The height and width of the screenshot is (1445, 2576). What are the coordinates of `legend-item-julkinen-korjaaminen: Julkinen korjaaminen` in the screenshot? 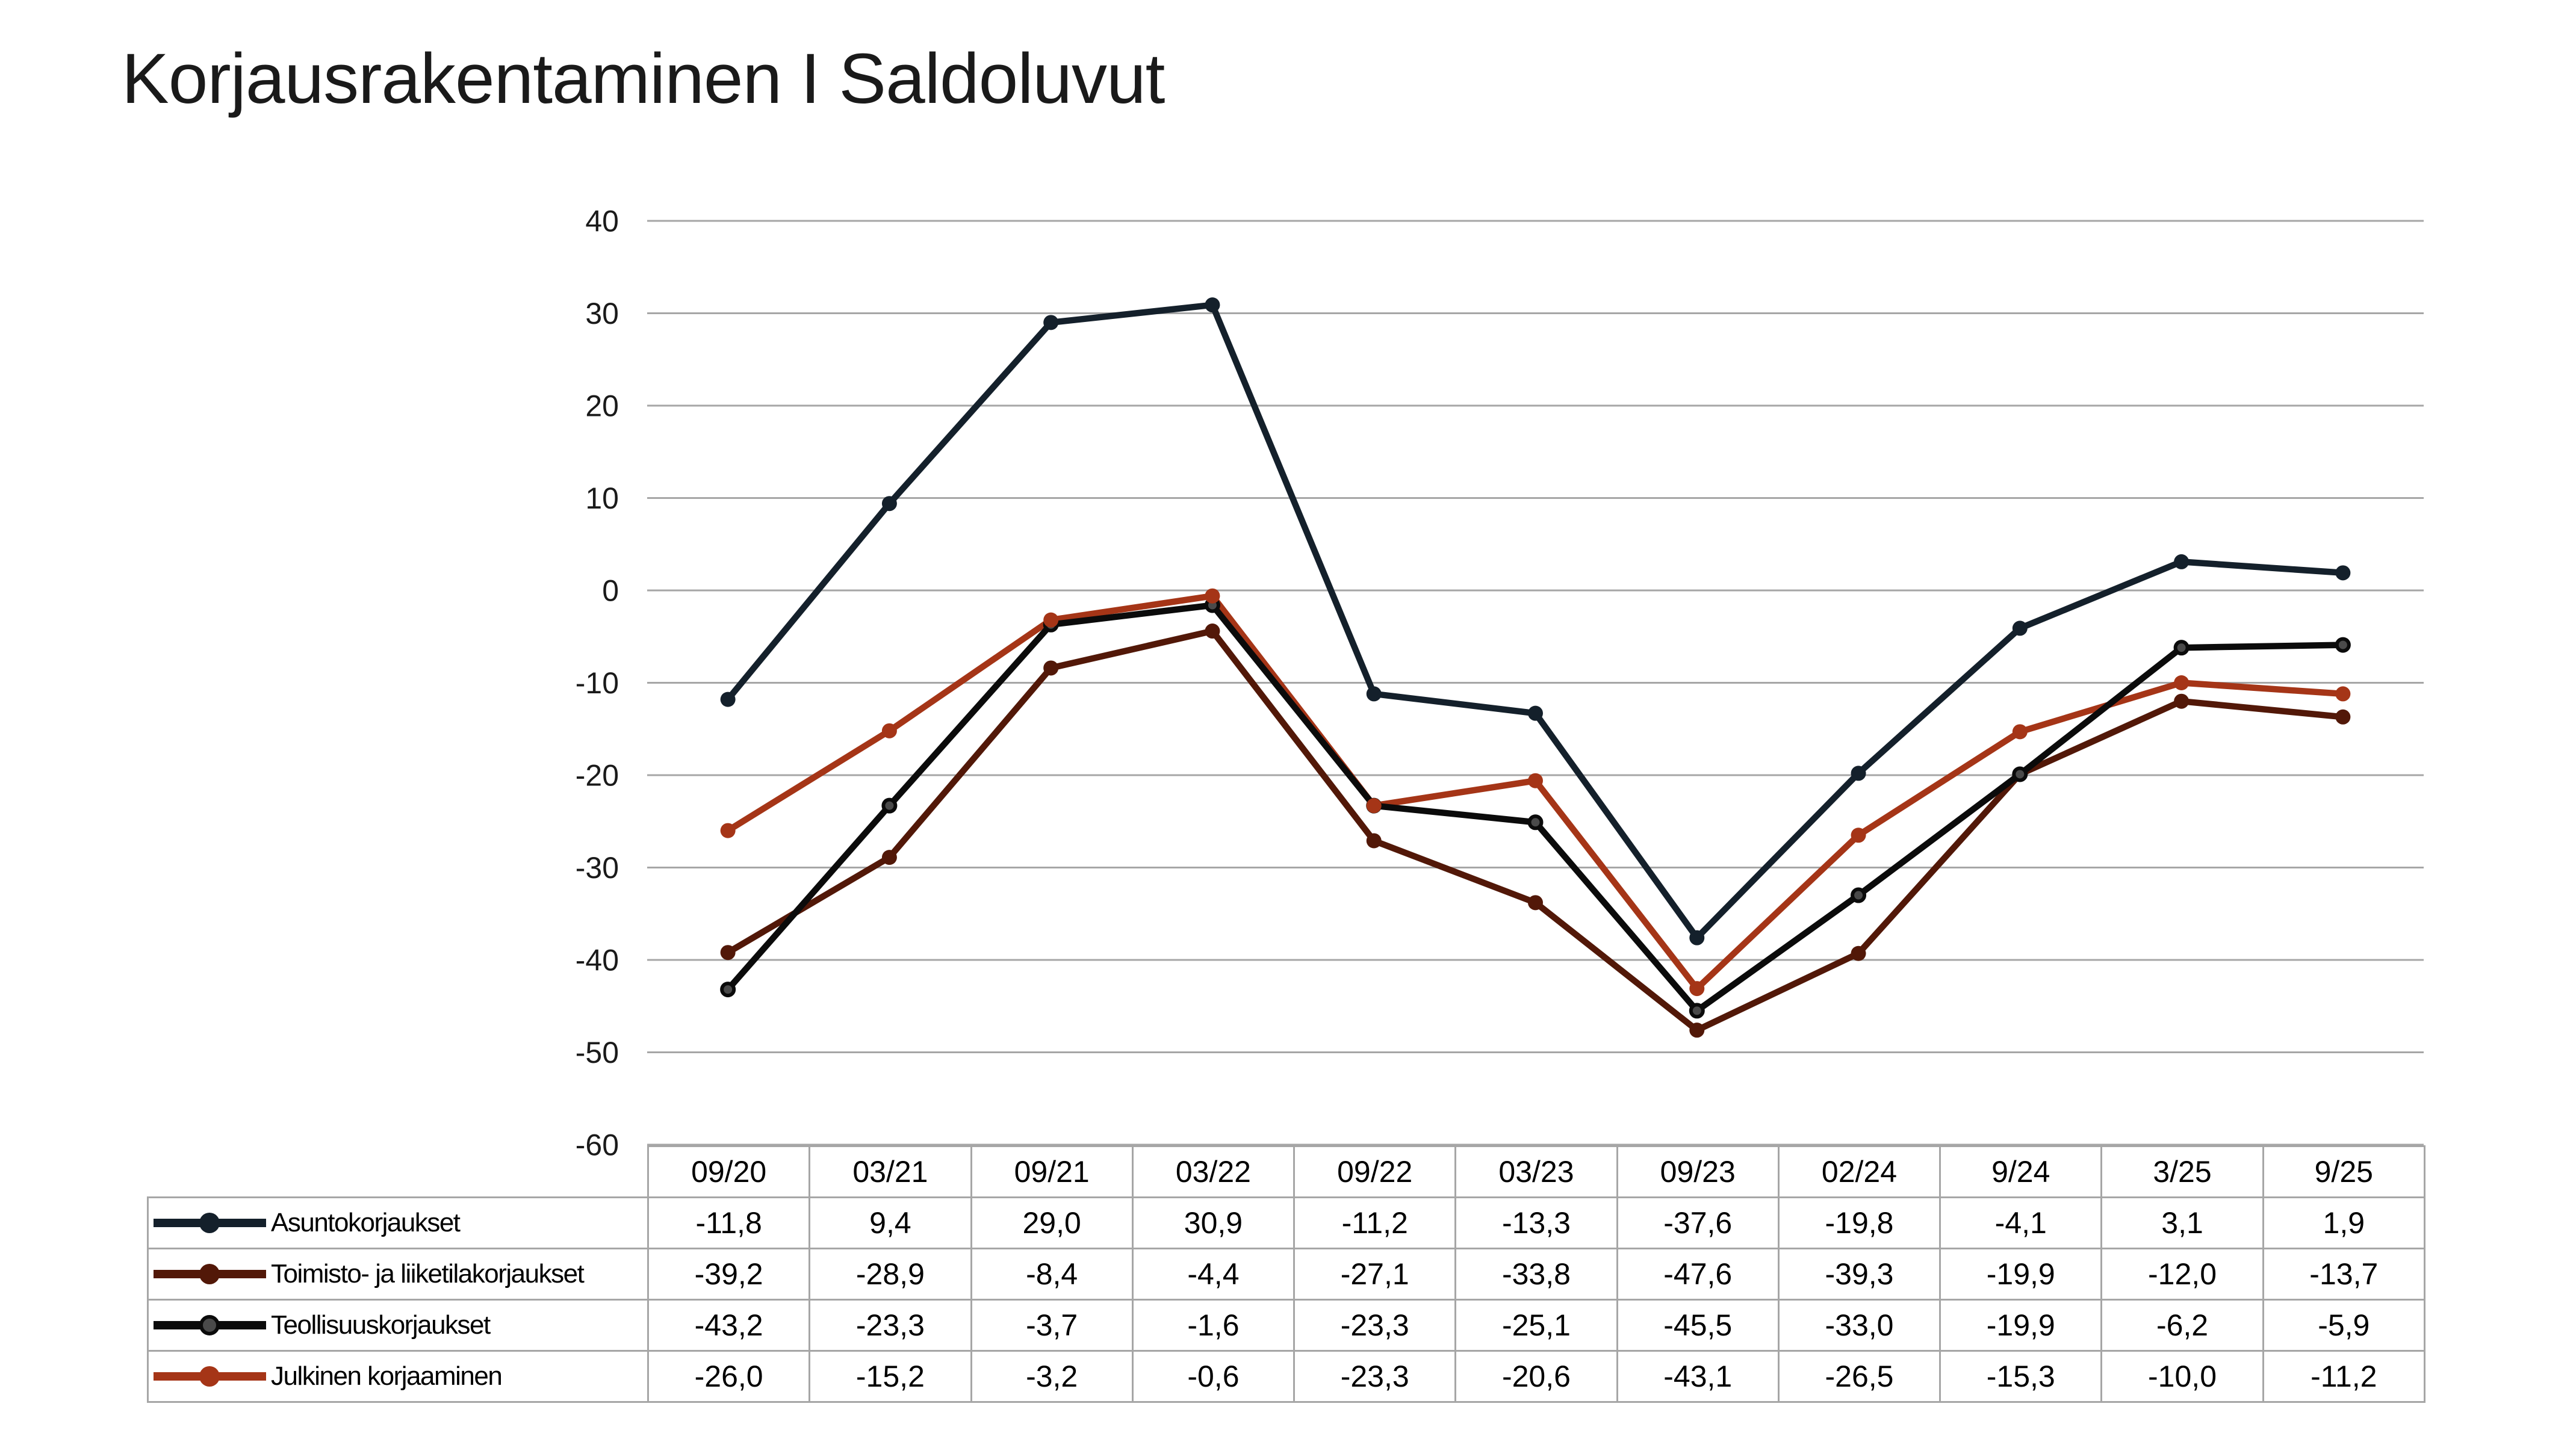 It's located at (398, 1376).